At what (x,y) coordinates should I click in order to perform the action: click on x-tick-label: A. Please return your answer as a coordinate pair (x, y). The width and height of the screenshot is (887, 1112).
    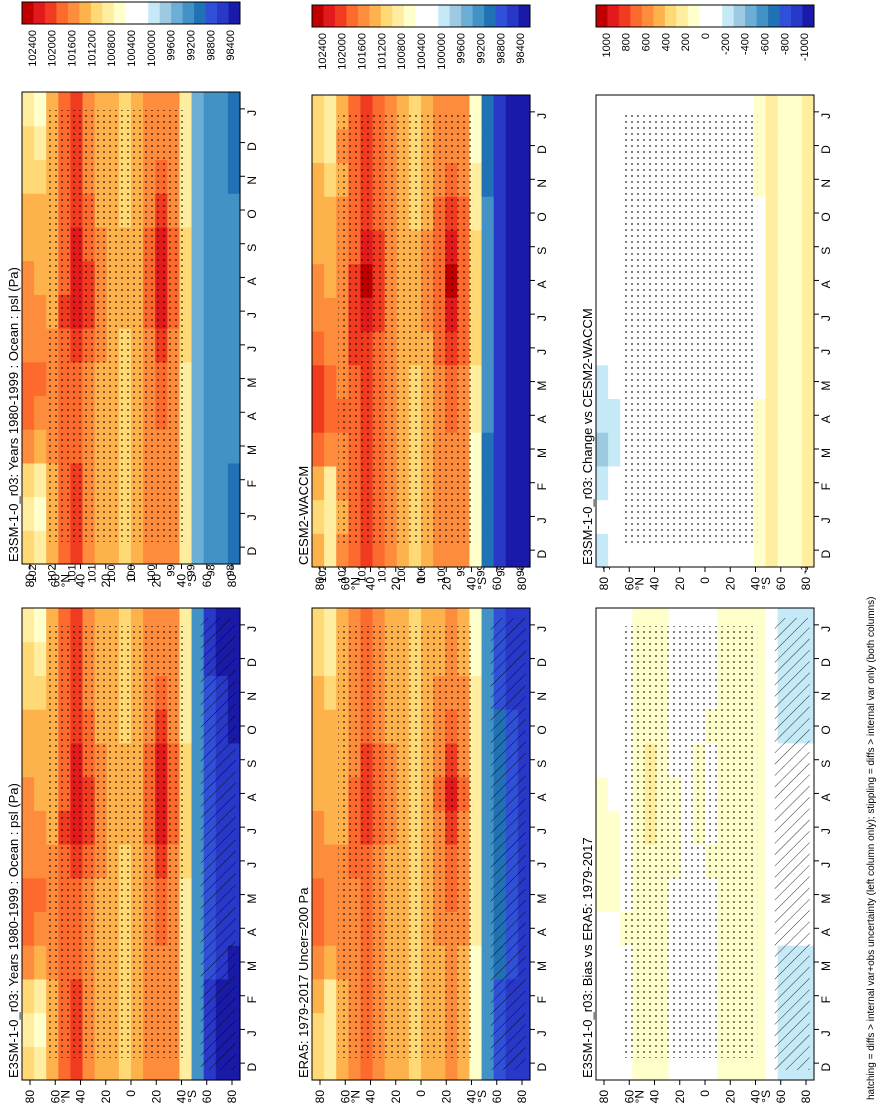
    Looking at the image, I should click on (252, 797).